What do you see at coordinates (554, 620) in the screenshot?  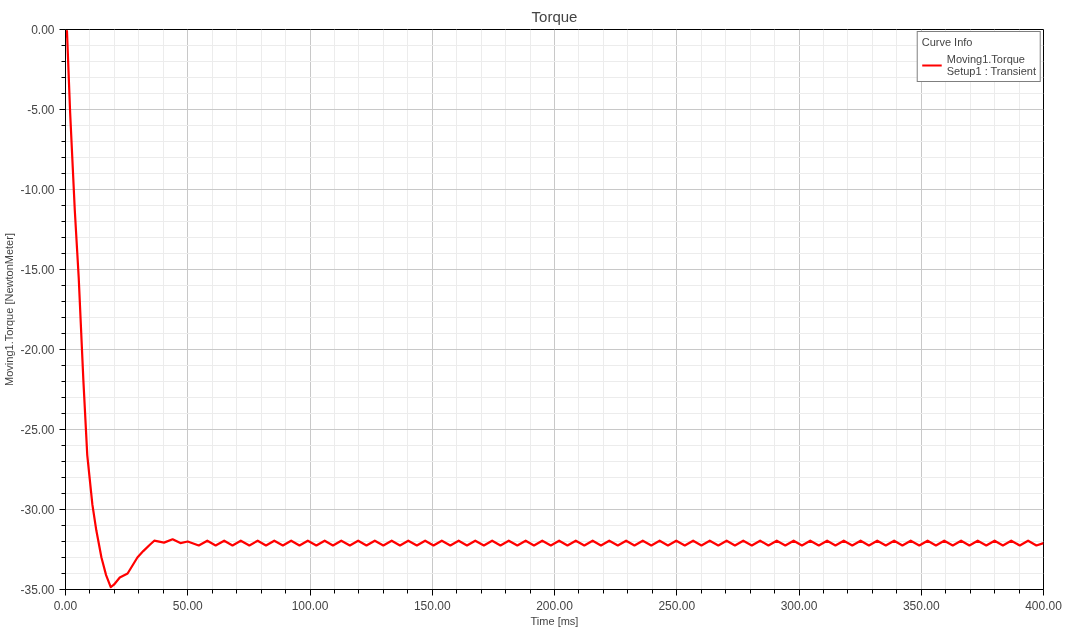 I see `x-axis-title: Time [ms]` at bounding box center [554, 620].